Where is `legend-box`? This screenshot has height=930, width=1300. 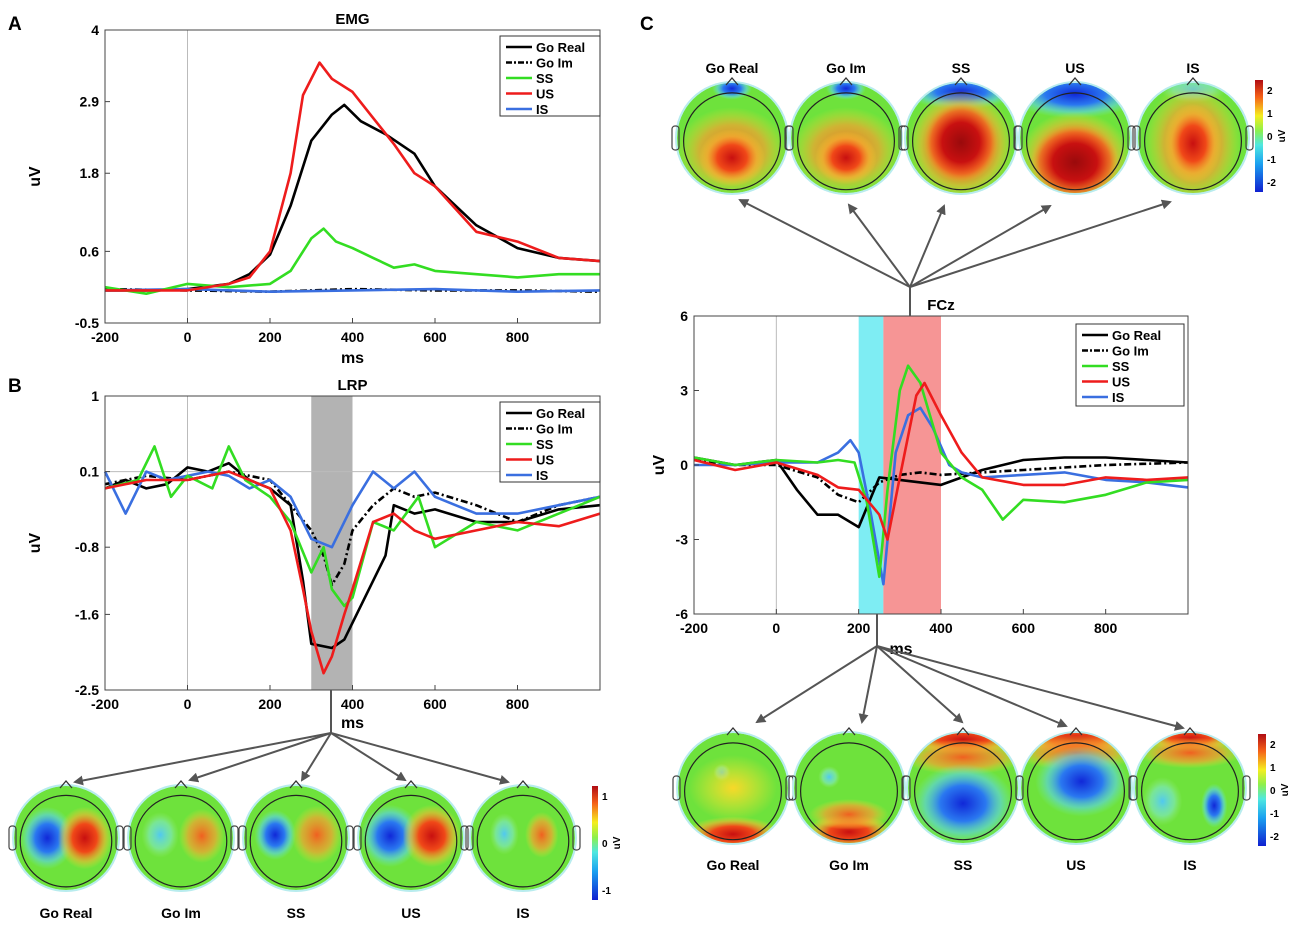
legend-box is located at coordinates (550, 76).